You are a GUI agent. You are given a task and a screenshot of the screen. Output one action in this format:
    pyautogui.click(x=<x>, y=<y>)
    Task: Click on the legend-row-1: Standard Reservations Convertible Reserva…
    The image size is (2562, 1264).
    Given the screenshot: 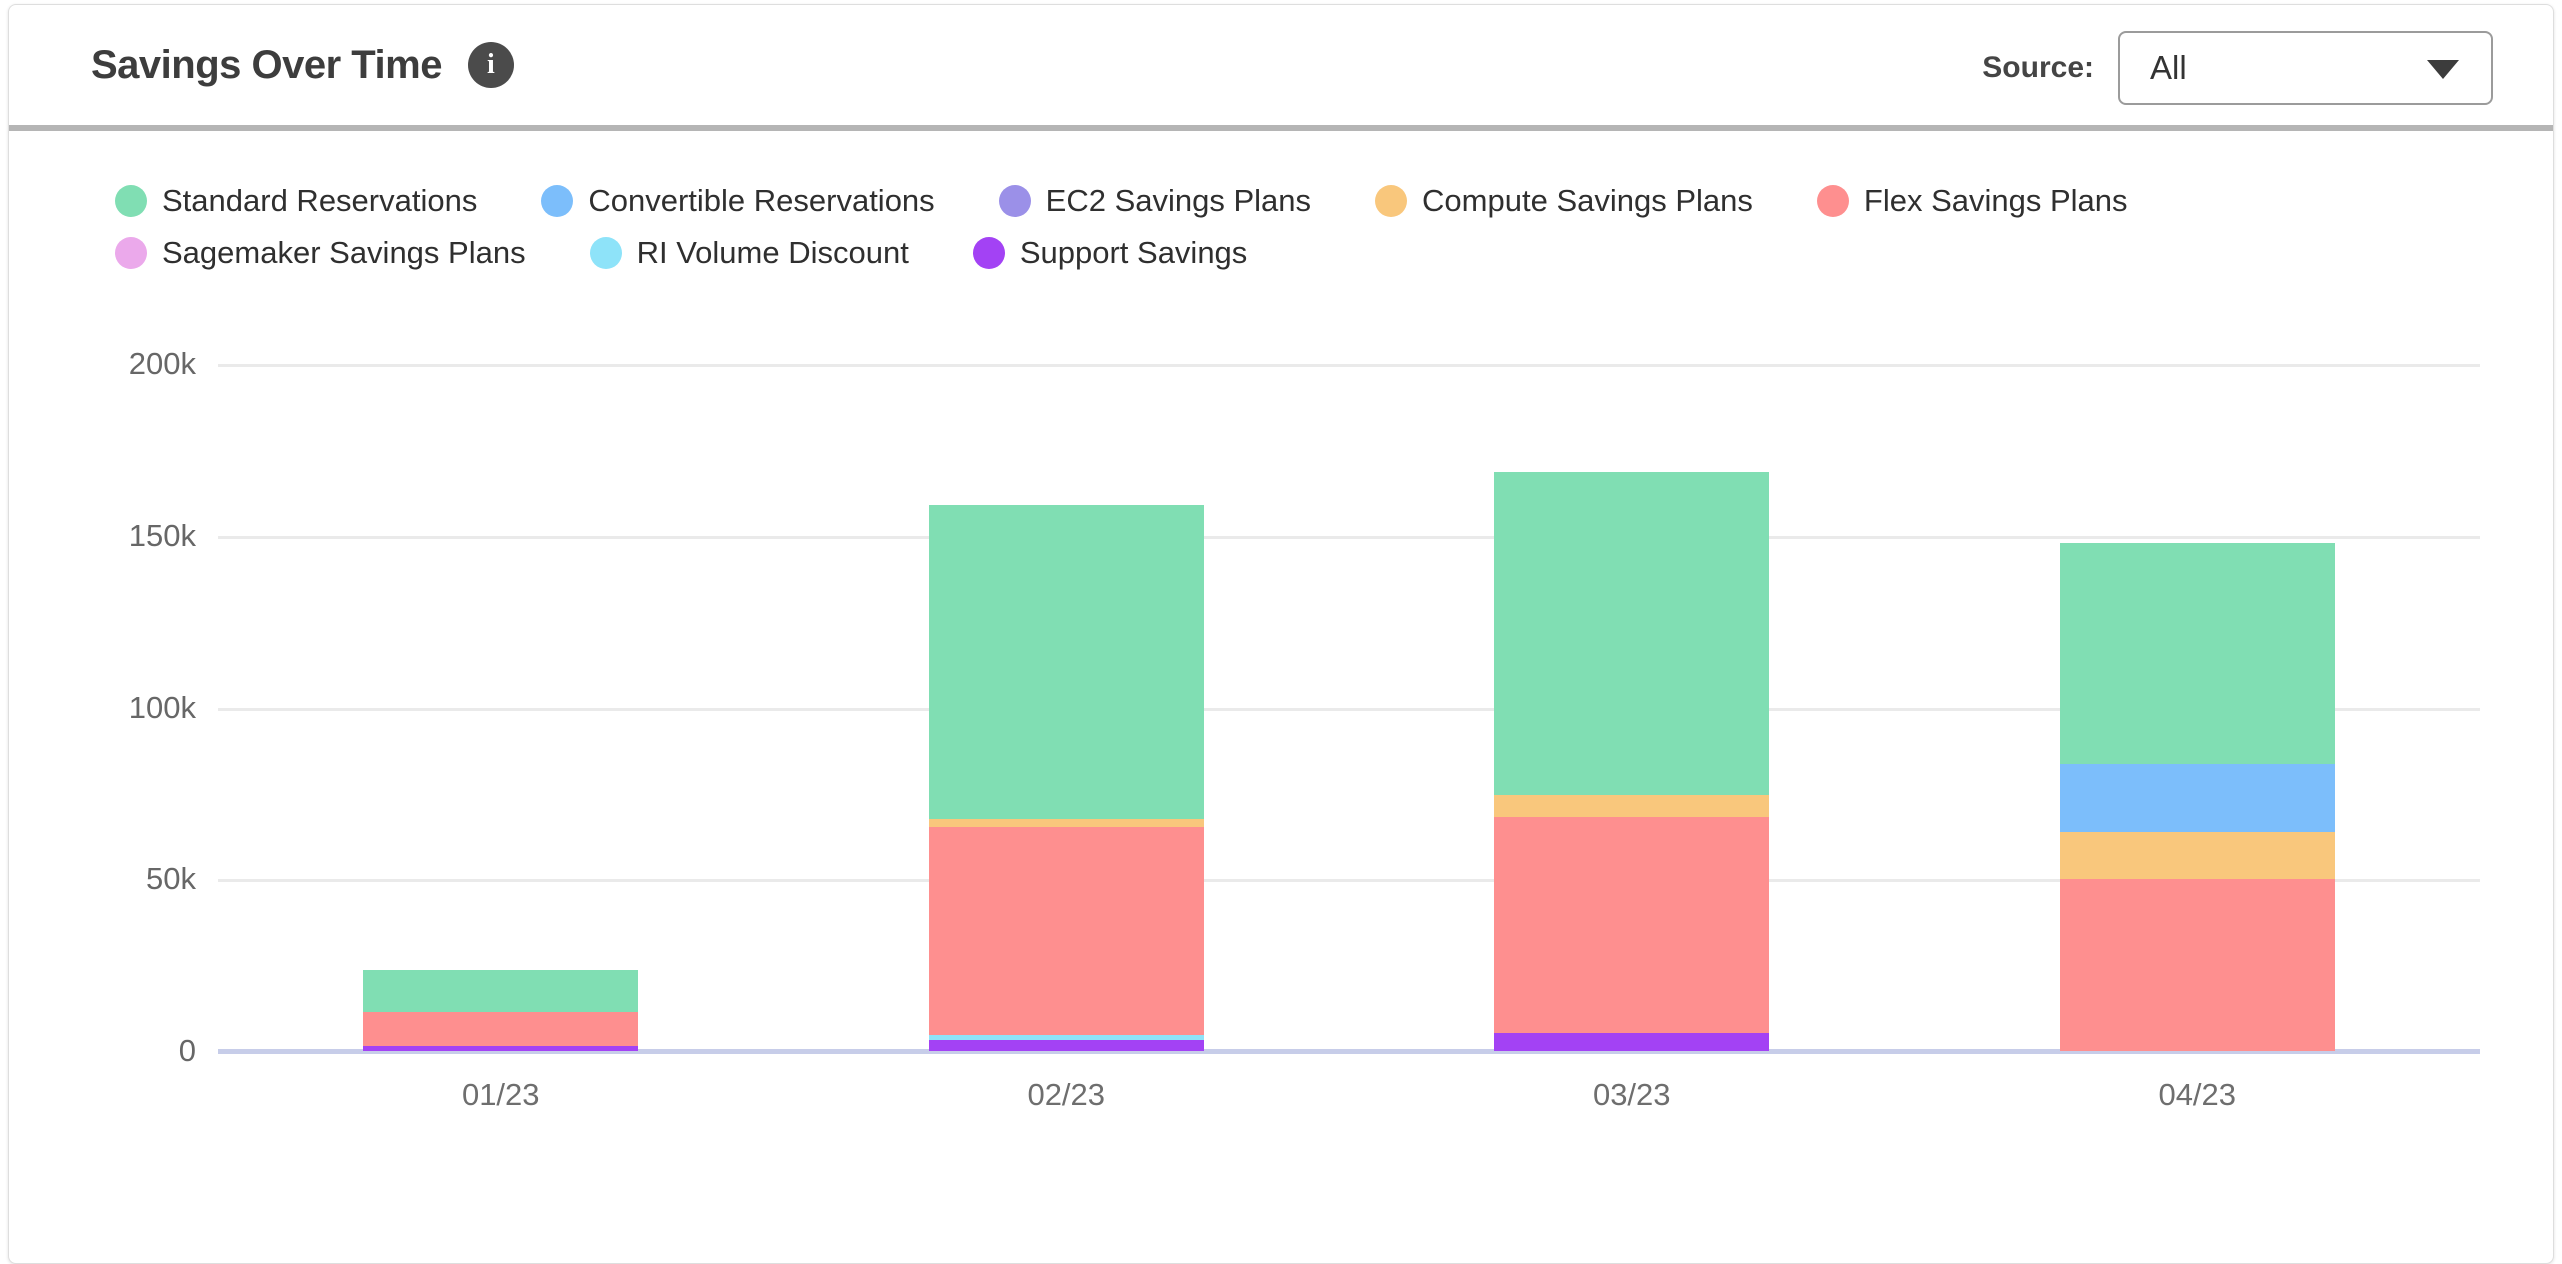 What is the action you would take?
    pyautogui.click(x=1334, y=201)
    